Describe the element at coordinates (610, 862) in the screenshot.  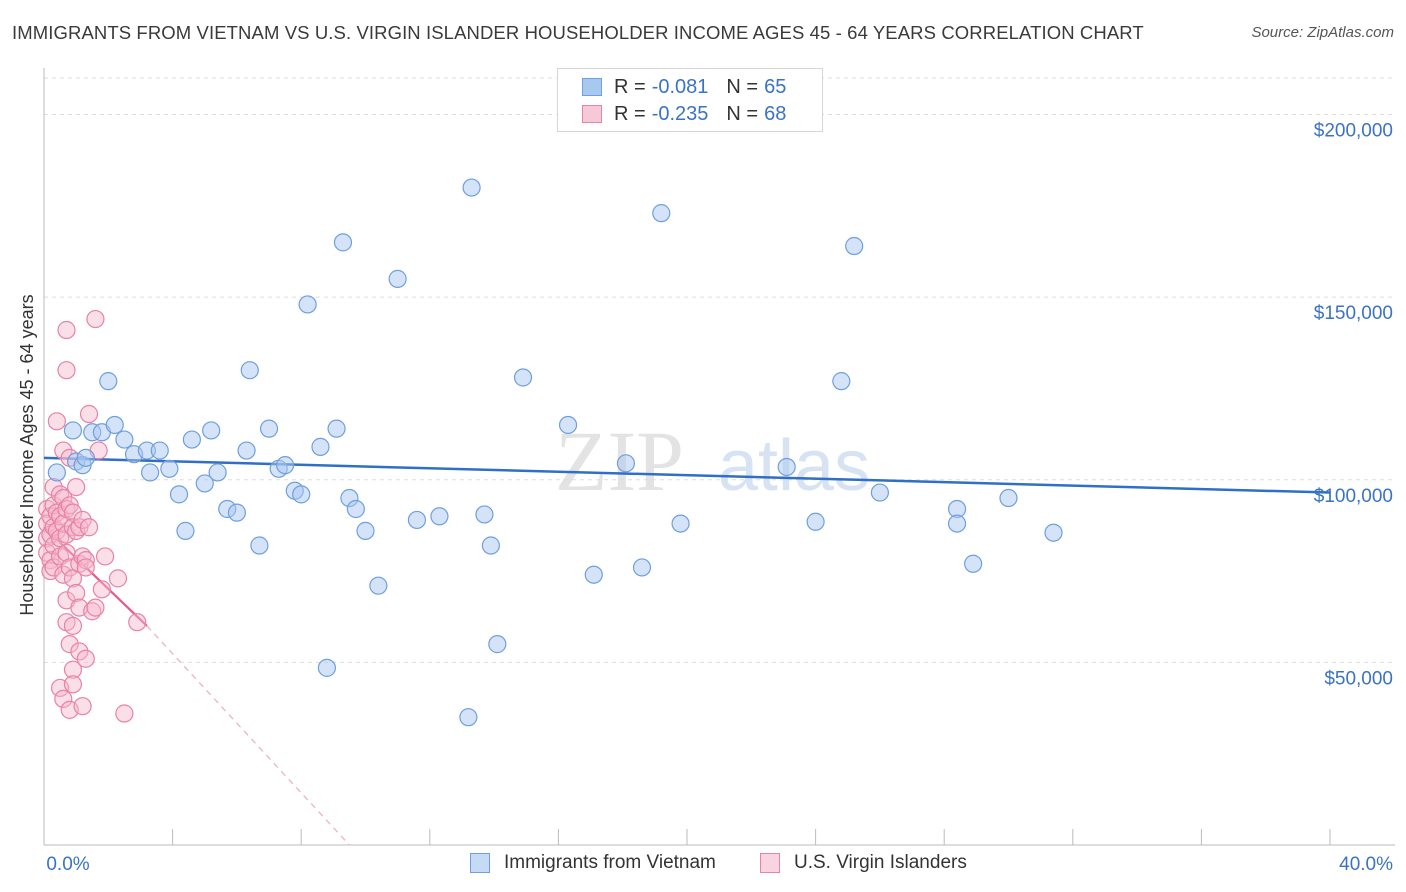
I see `series-label-vietnam: Immigrants from Vietnam` at that location.